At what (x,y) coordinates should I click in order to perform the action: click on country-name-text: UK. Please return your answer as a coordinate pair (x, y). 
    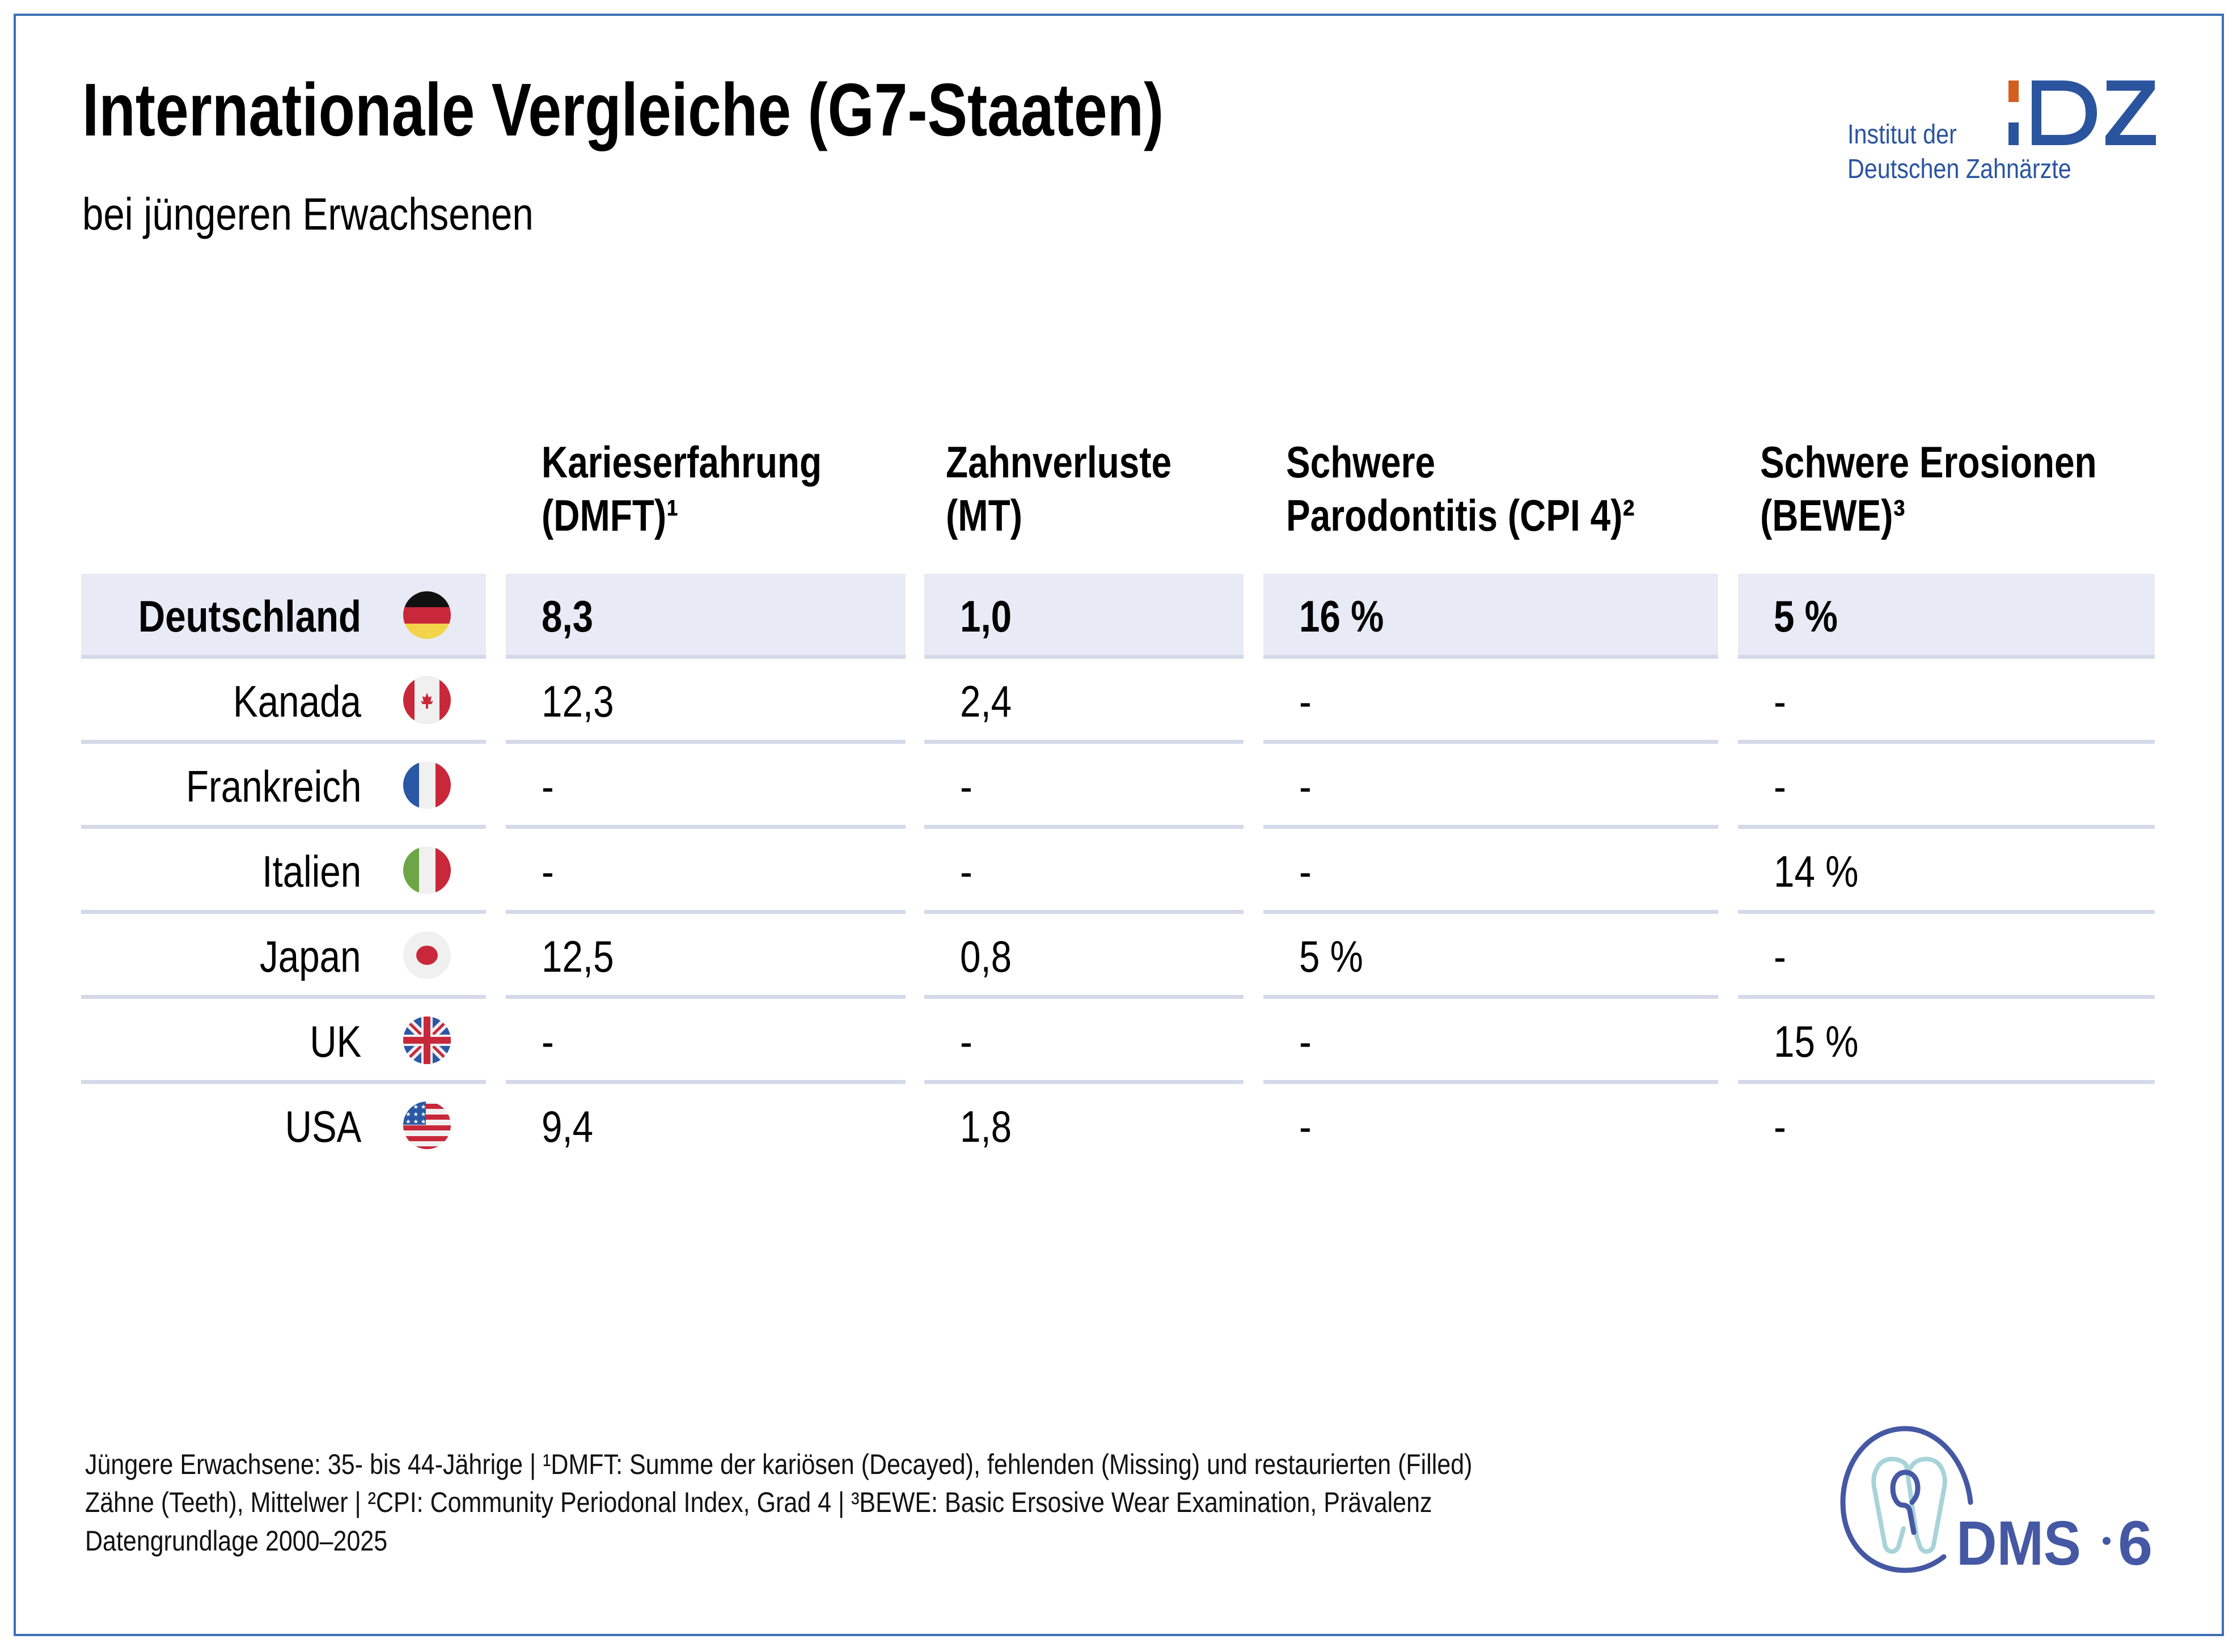
    Looking at the image, I should click on (335, 1041).